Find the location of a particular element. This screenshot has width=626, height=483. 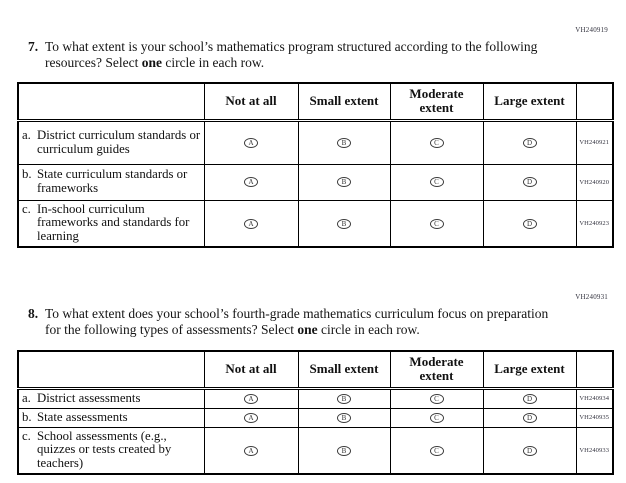

row-label: b. State assessments is located at coordinates (111, 417).